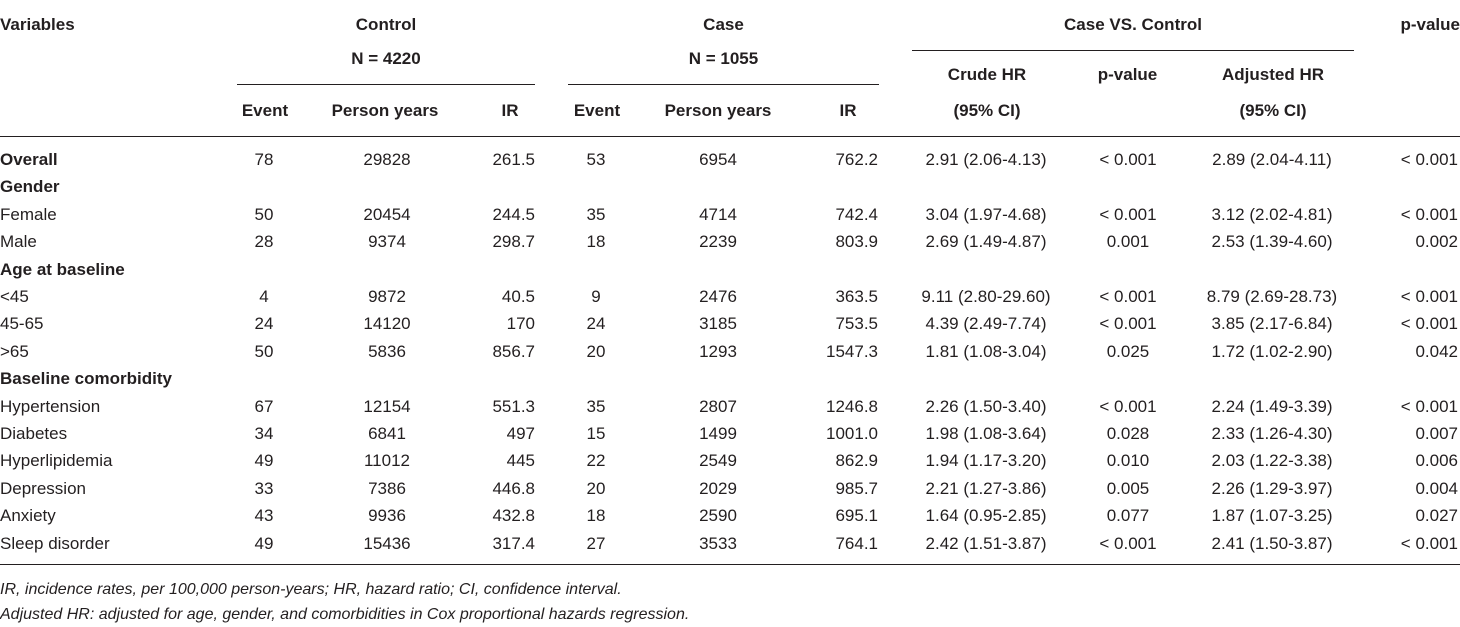 Image resolution: width=1460 pixels, height=627 pixels. Describe the element at coordinates (387, 543) in the screenshot. I see `table-cell: 15436` at that location.